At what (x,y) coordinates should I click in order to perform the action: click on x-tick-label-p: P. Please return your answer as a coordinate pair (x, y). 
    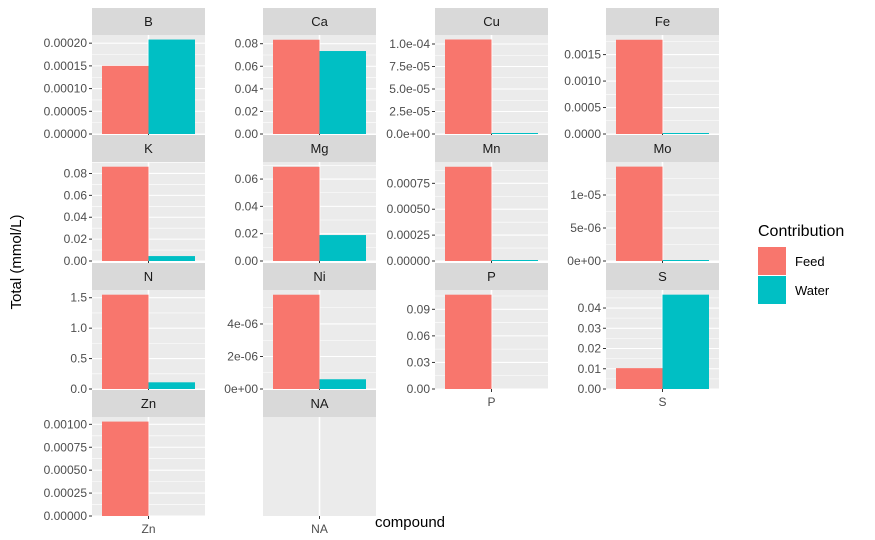
    Looking at the image, I should click on (491, 402).